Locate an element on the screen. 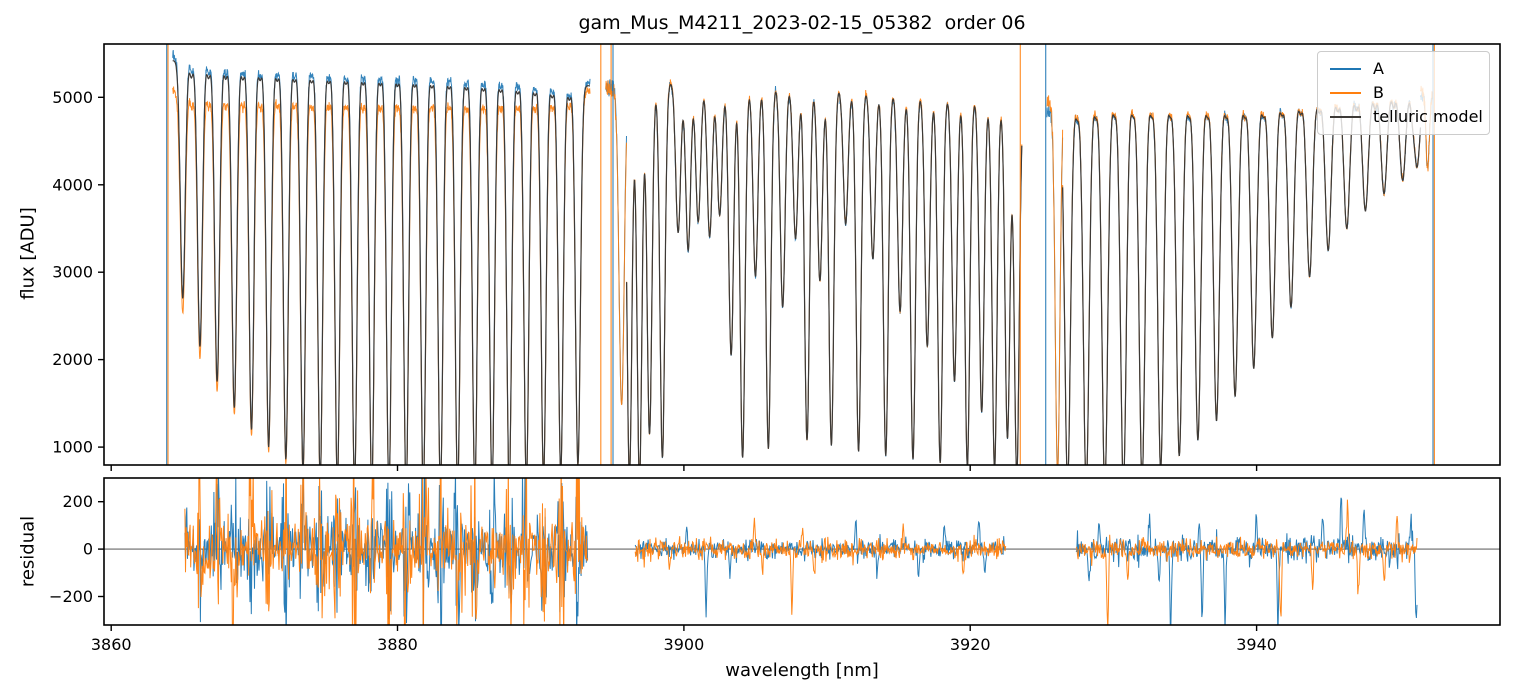 This screenshot has height=696, width=1513. legend-item-A: A is located at coordinates (1406, 69).